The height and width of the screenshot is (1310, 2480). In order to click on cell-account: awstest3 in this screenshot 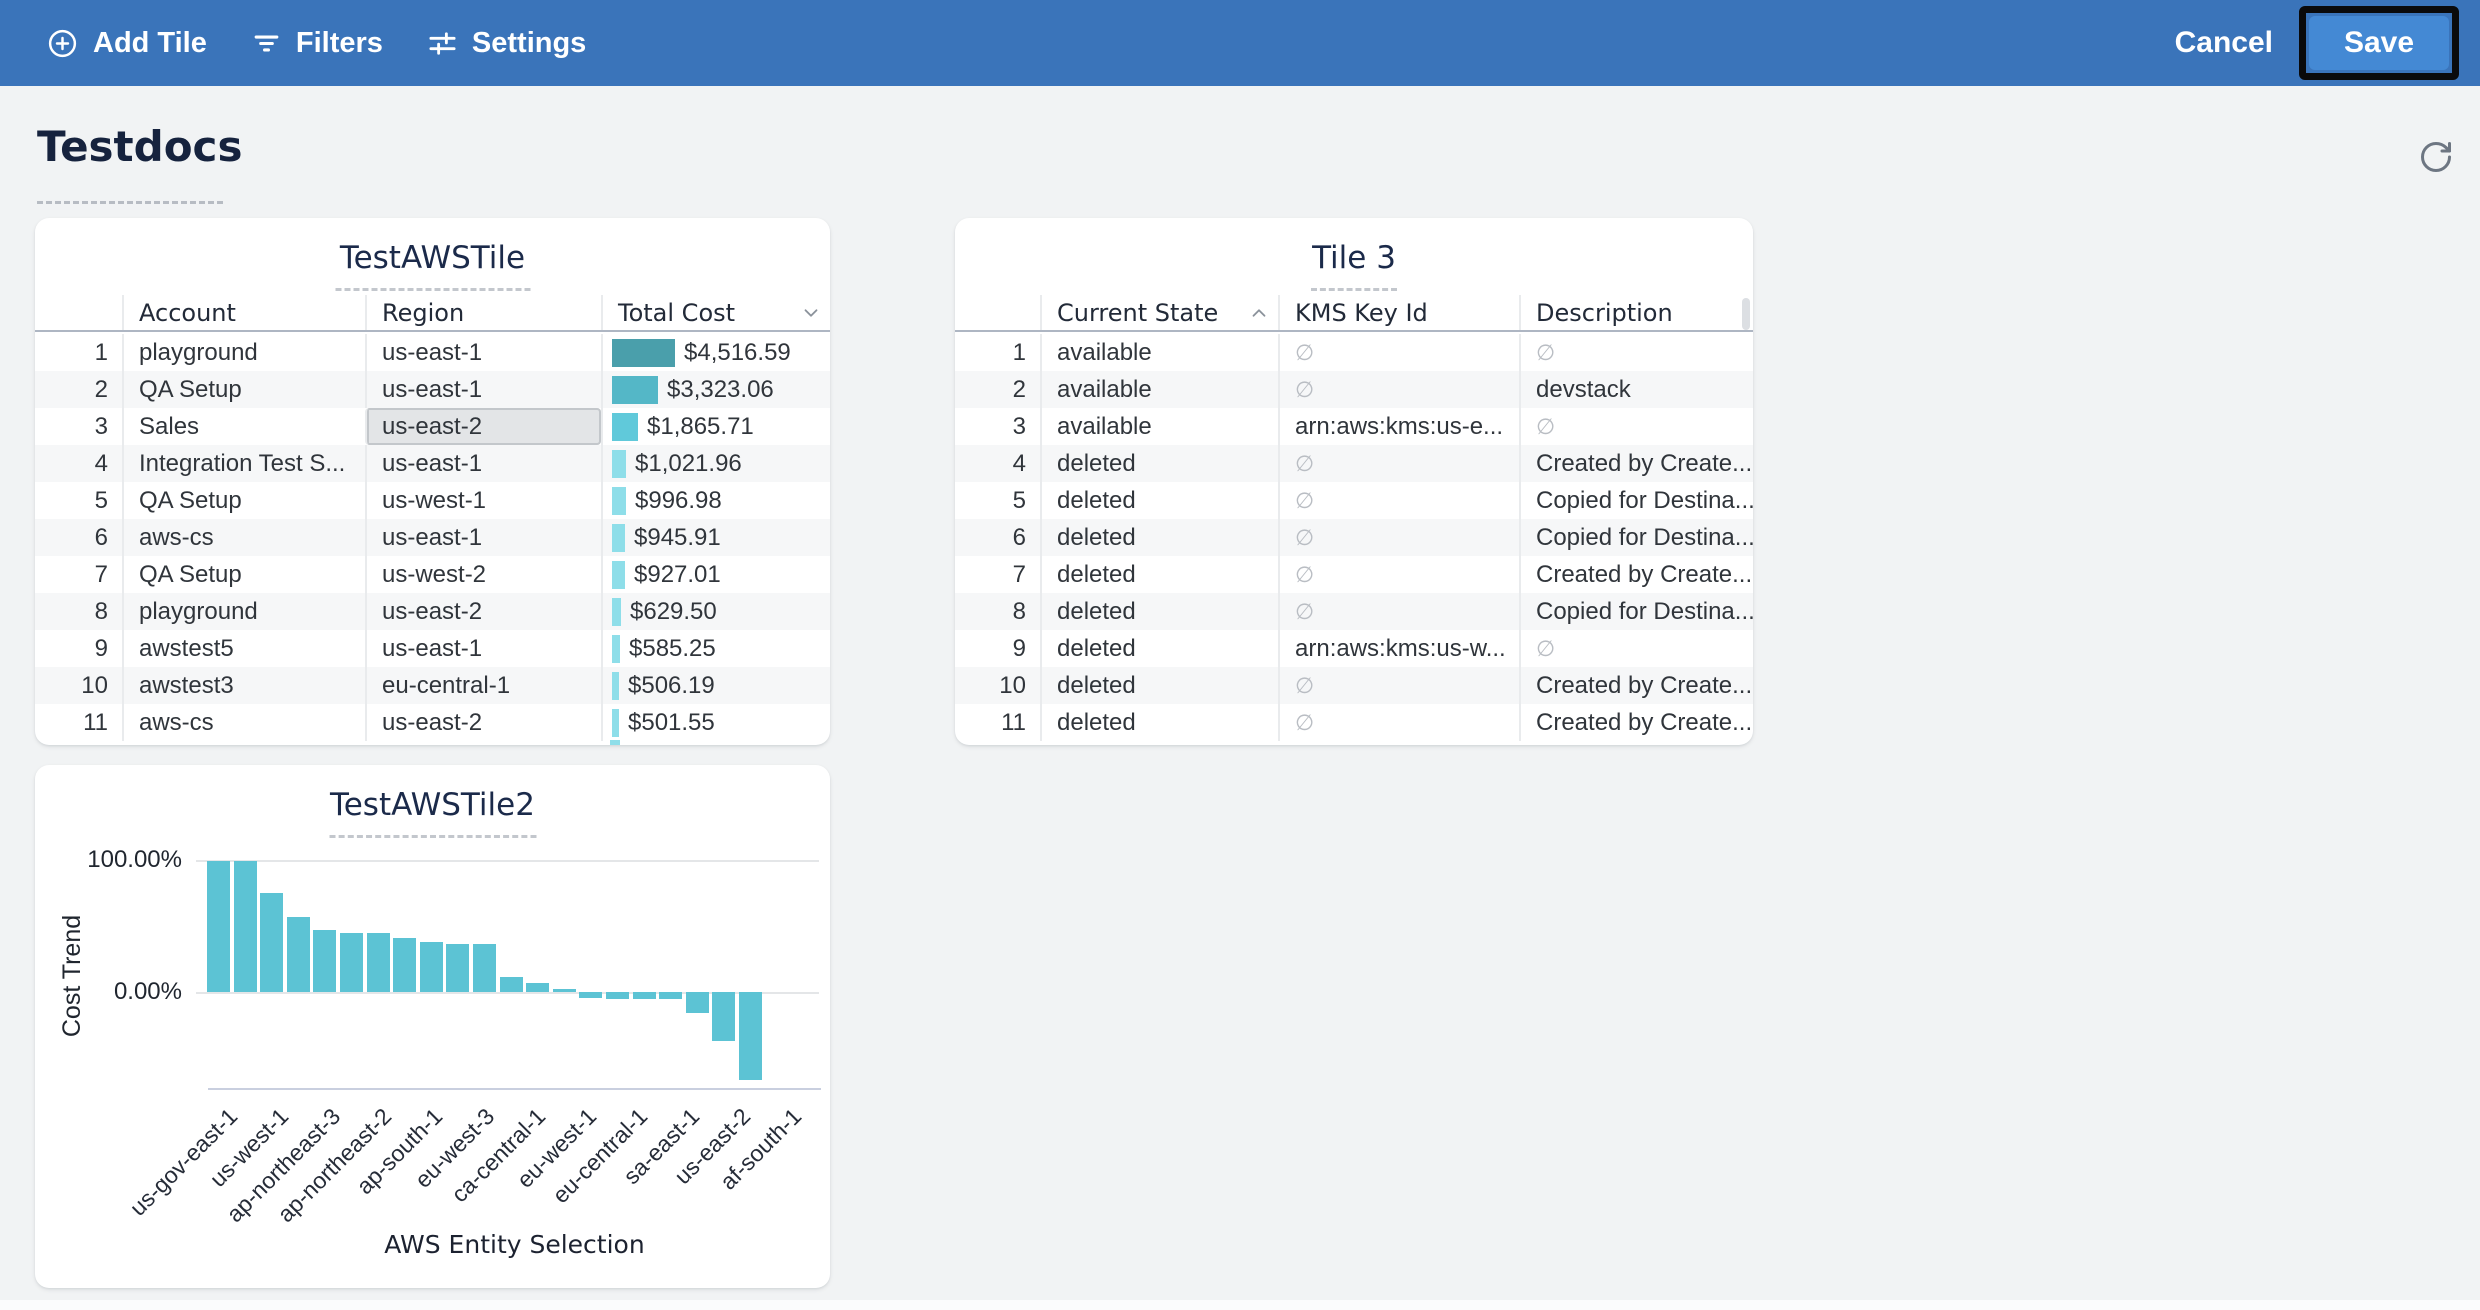, I will do `click(243, 685)`.